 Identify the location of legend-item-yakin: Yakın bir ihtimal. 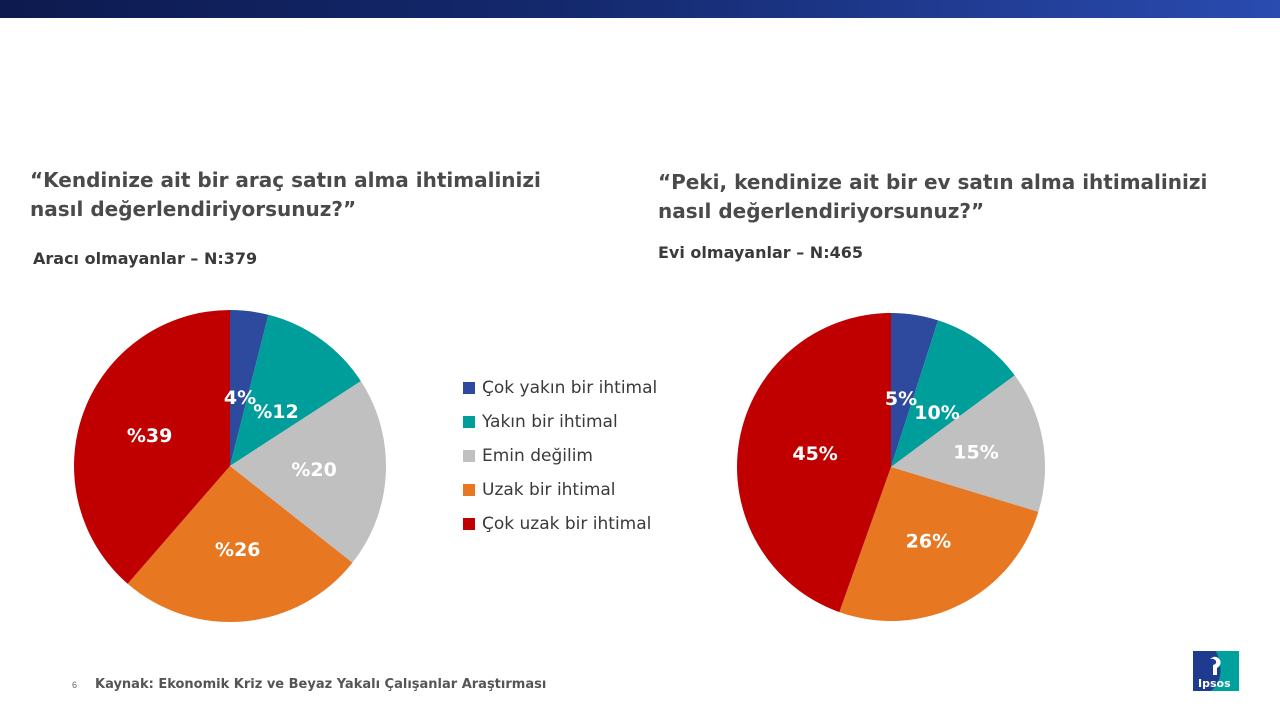
(560, 422).